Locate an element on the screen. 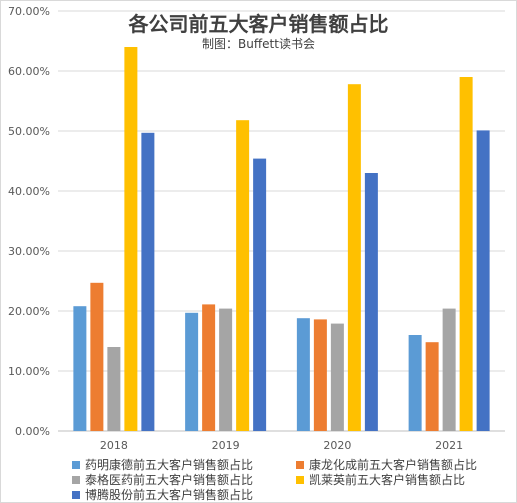 Image resolution: width=517 pixels, height=503 pixels. legend-item: 药明康德前五大客户销售额占比 is located at coordinates (162, 464).